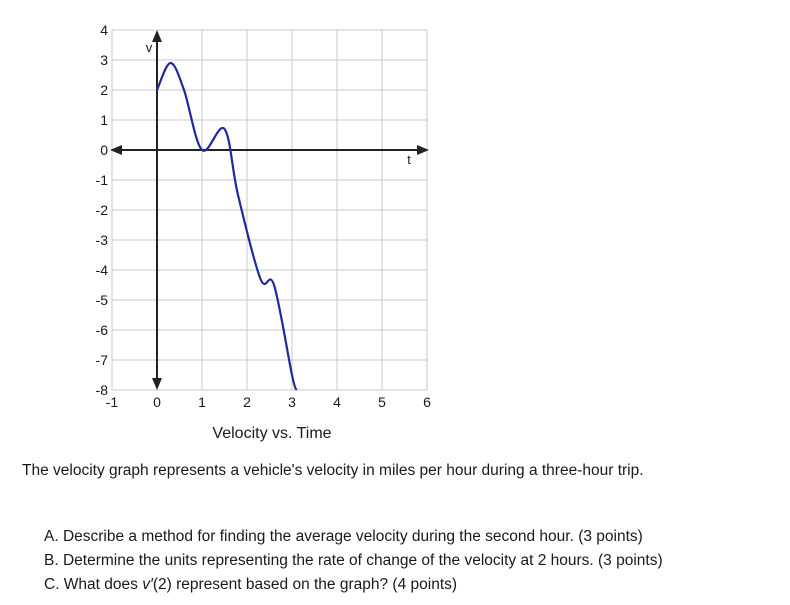  Describe the element at coordinates (104, 60) in the screenshot. I see `y-tick-label: 3` at that location.